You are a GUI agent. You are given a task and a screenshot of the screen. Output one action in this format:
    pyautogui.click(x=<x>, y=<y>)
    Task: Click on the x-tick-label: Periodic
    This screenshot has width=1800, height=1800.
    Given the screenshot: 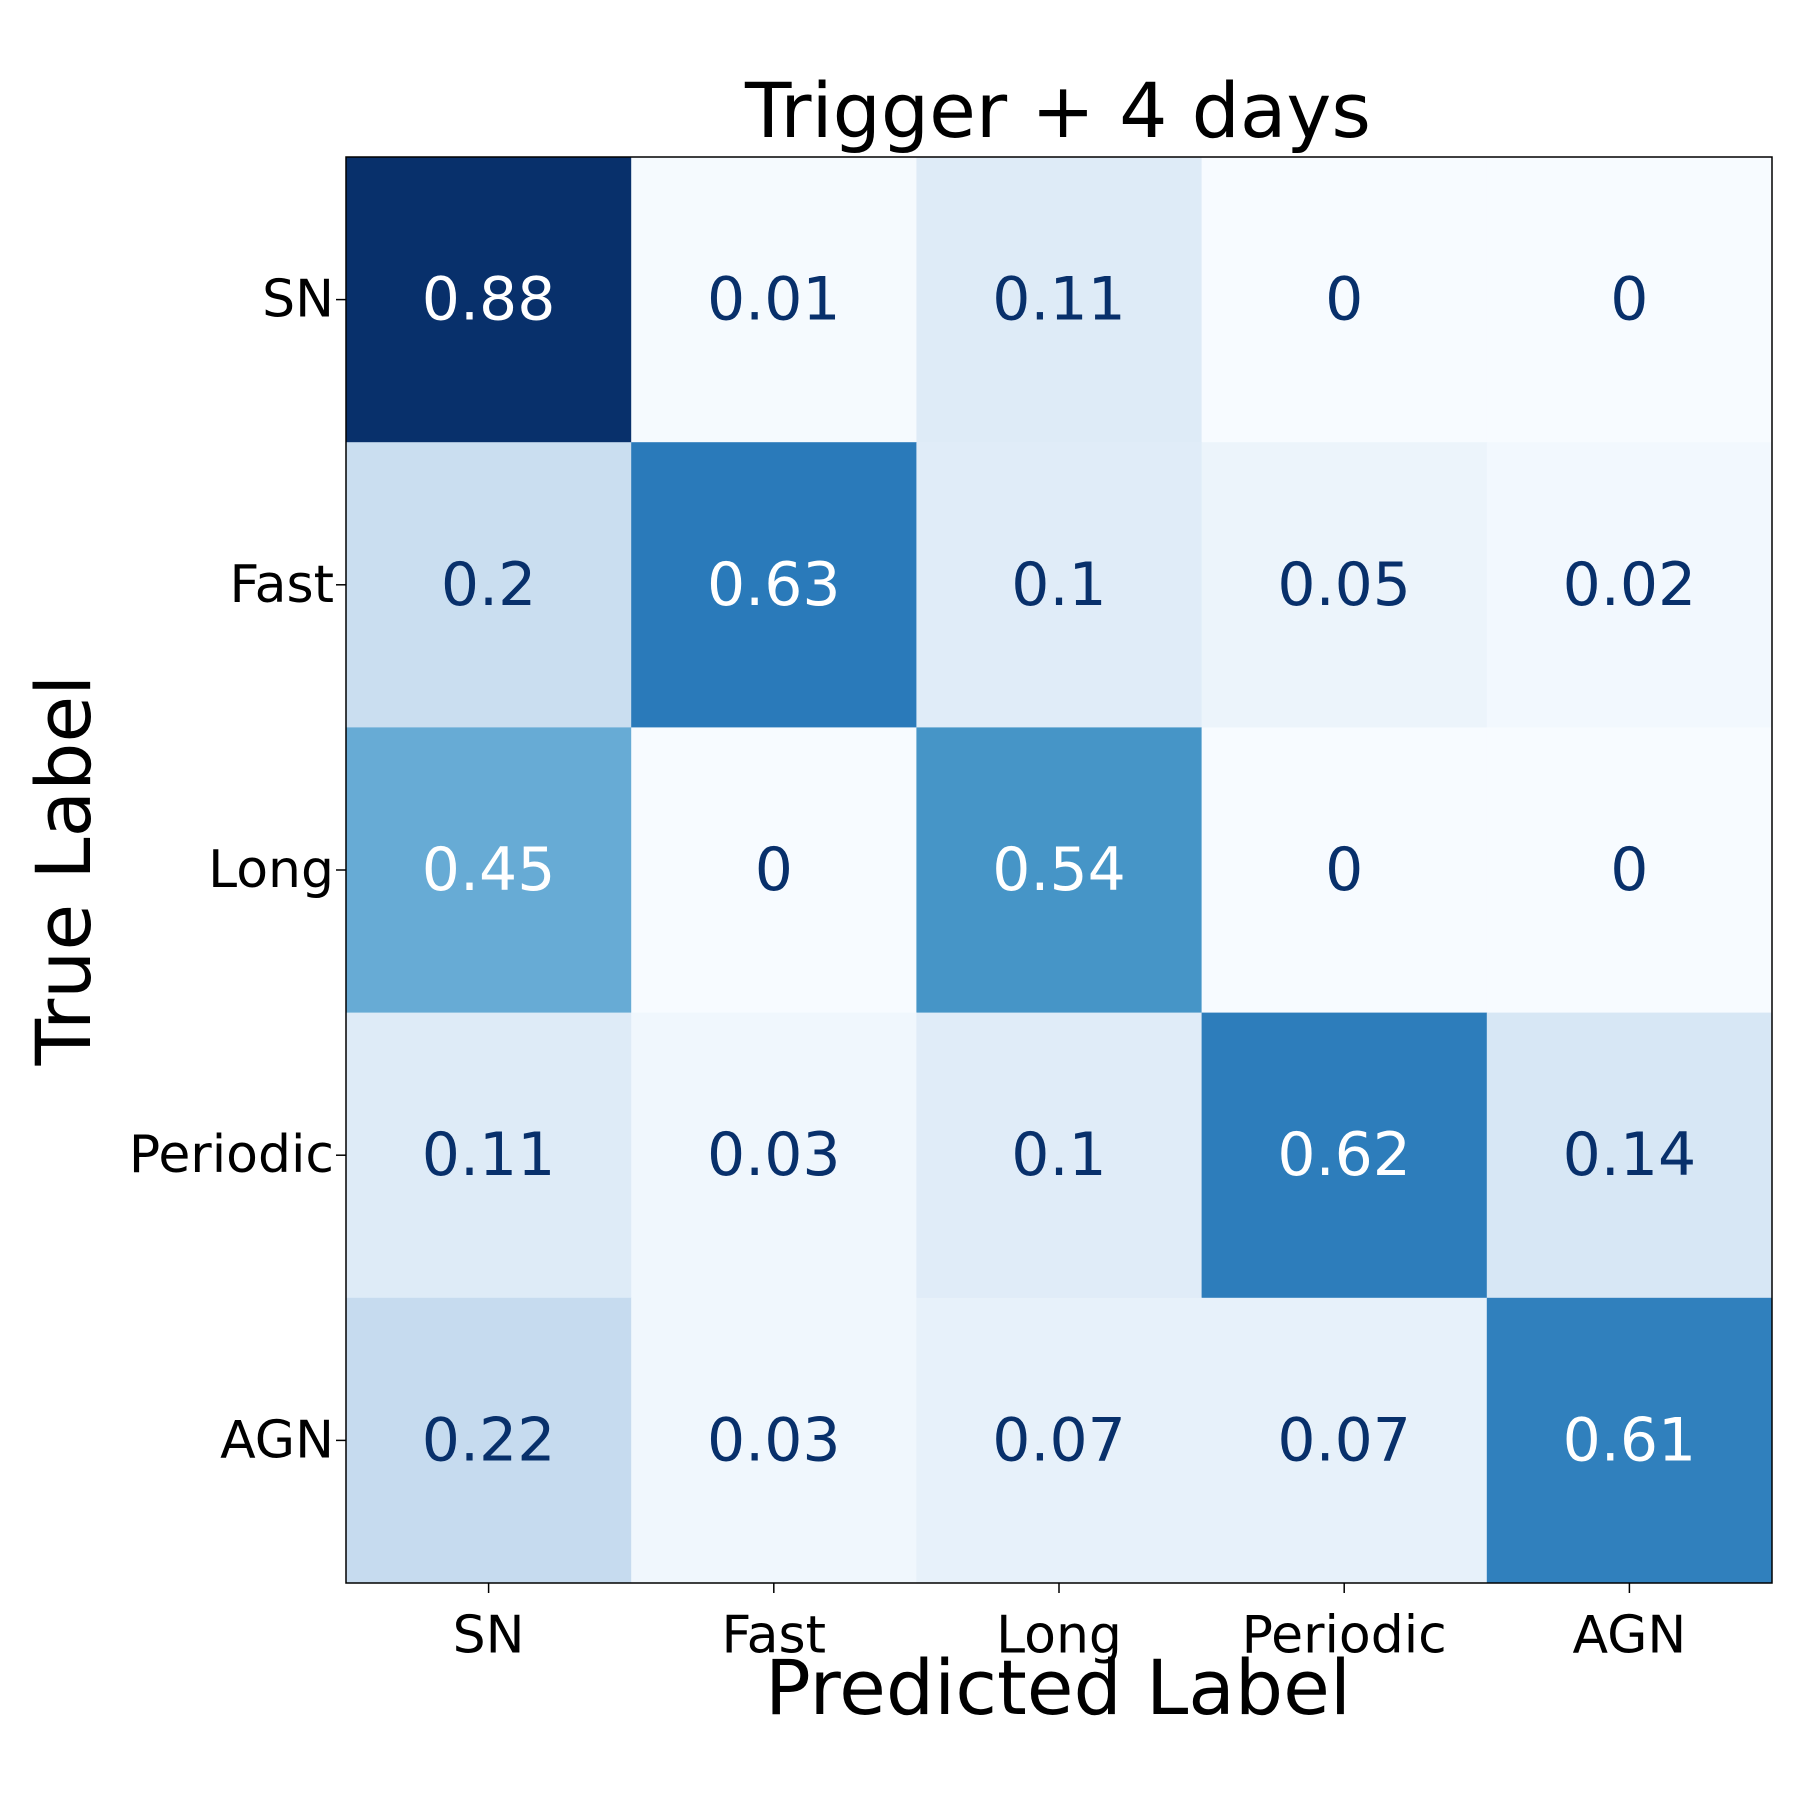 What is the action you would take?
    pyautogui.click(x=1344, y=1636)
    